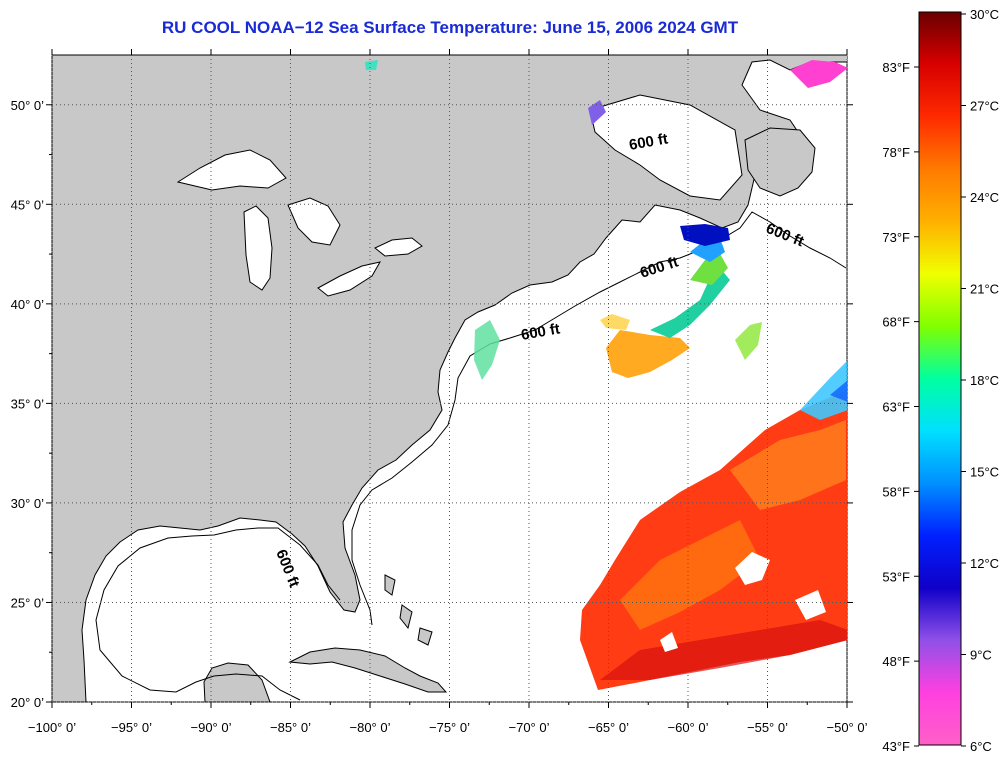  I want to click on colorbar-label-fahrenheit: 78°F, so click(896, 152).